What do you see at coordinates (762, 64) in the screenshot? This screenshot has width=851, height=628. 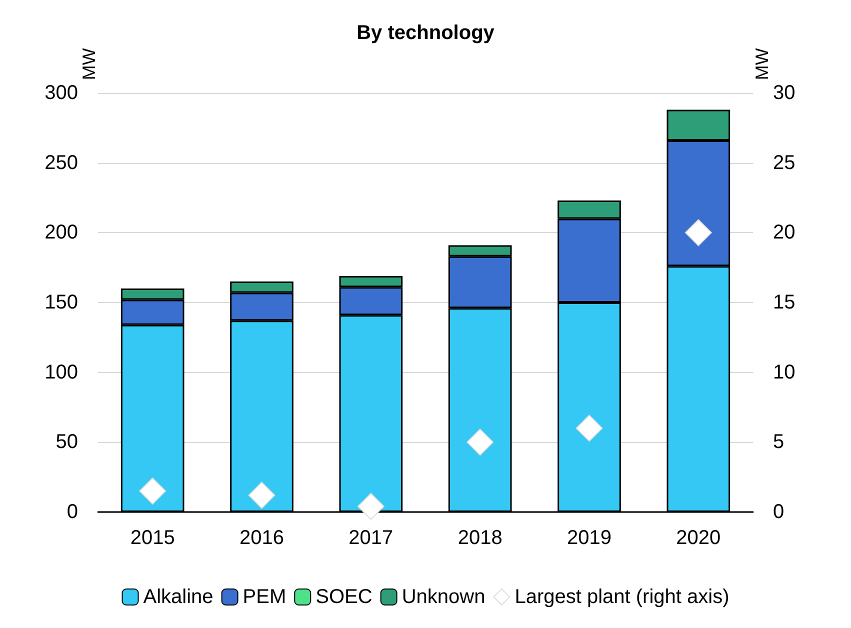 I see `y2-axis-title: MW` at bounding box center [762, 64].